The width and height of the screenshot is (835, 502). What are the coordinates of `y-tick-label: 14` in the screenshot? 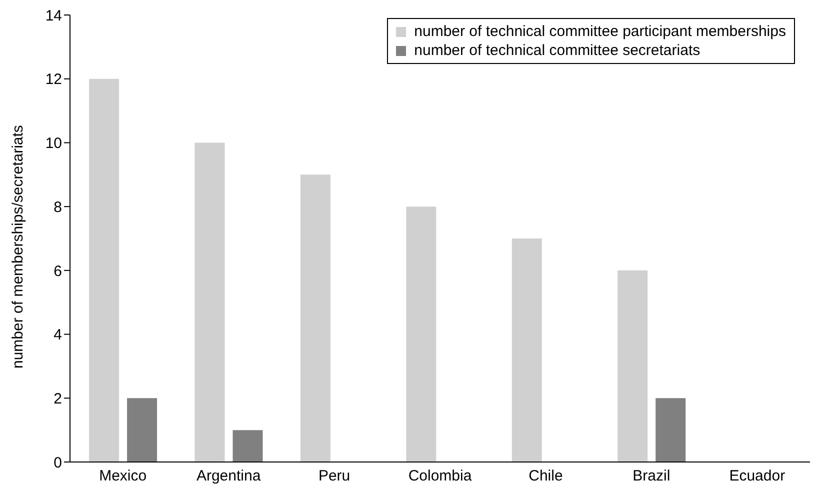 It's located at (53, 15).